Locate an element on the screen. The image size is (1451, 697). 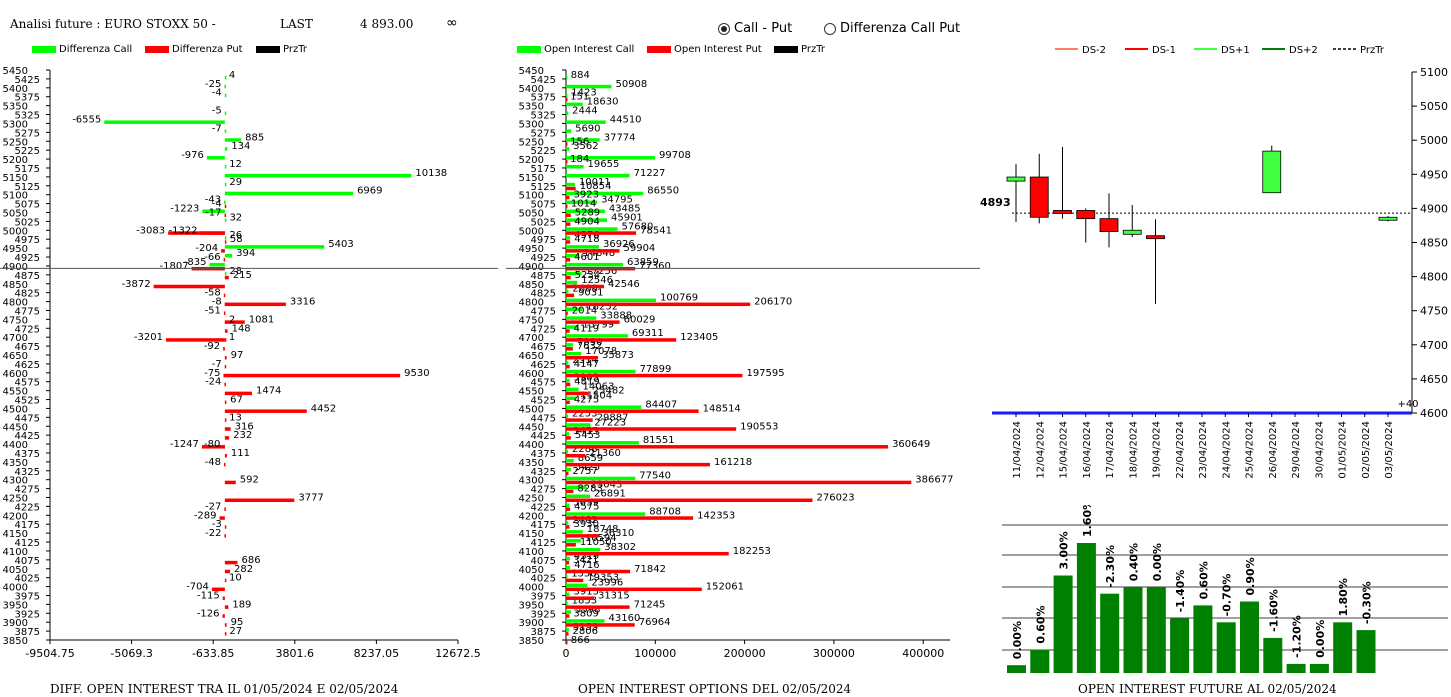
oi-data-label: 884 is located at coordinates (580, 75).